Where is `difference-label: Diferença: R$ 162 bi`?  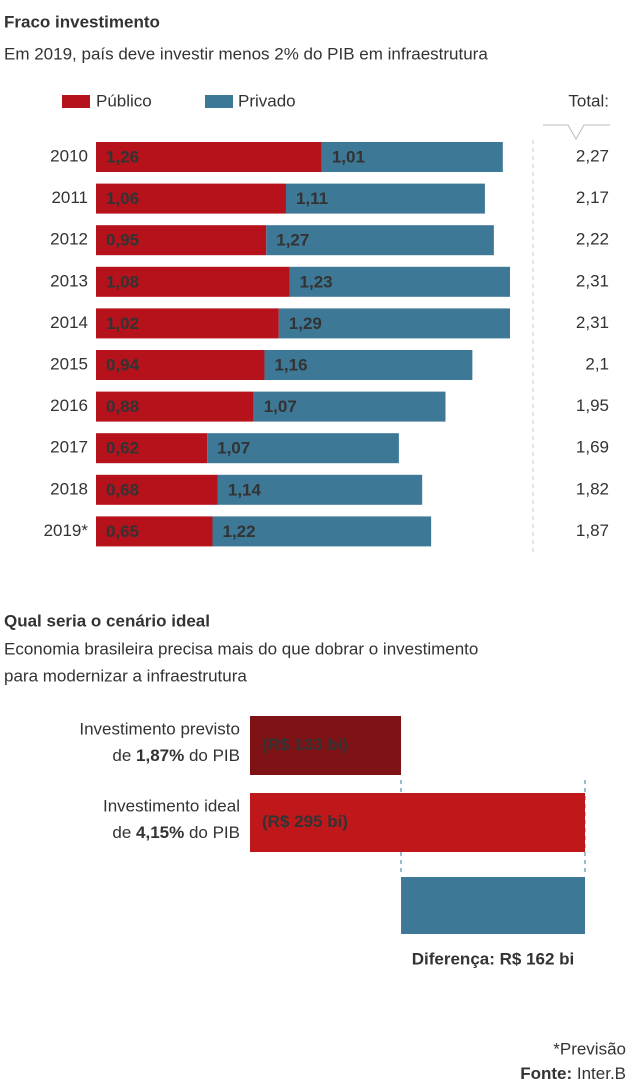 difference-label: Diferença: R$ 162 bi is located at coordinates (493, 958).